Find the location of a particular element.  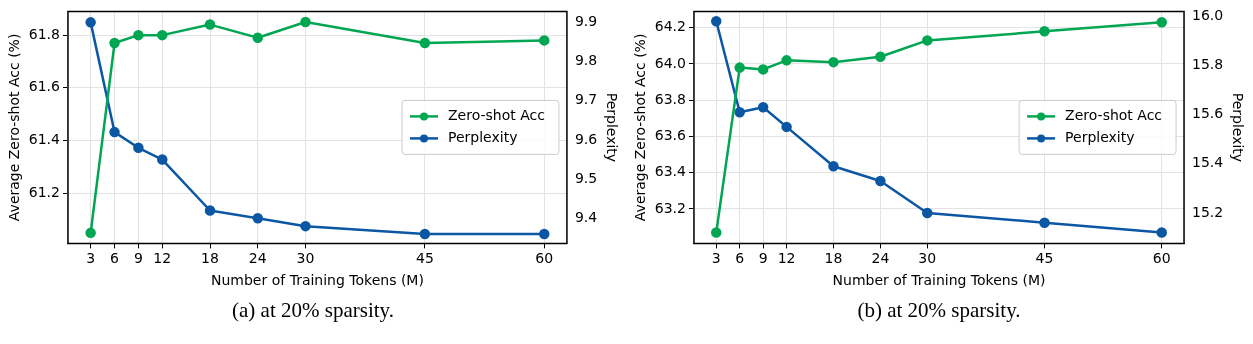

y2-tick-label: 9.8 is located at coordinates (586, 60).